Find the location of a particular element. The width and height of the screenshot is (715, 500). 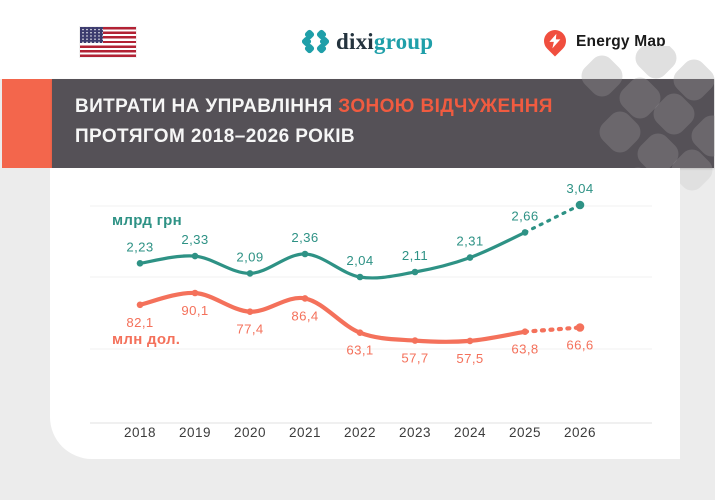

data-label: 57,7 is located at coordinates (414, 358).